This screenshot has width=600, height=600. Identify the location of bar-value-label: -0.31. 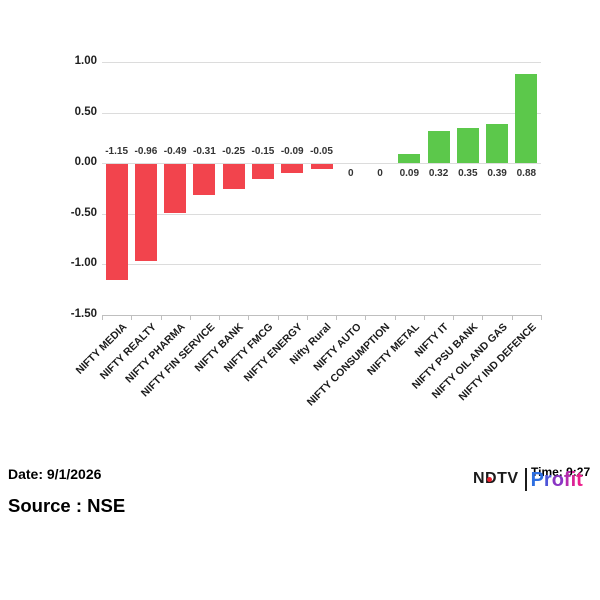
(204, 151).